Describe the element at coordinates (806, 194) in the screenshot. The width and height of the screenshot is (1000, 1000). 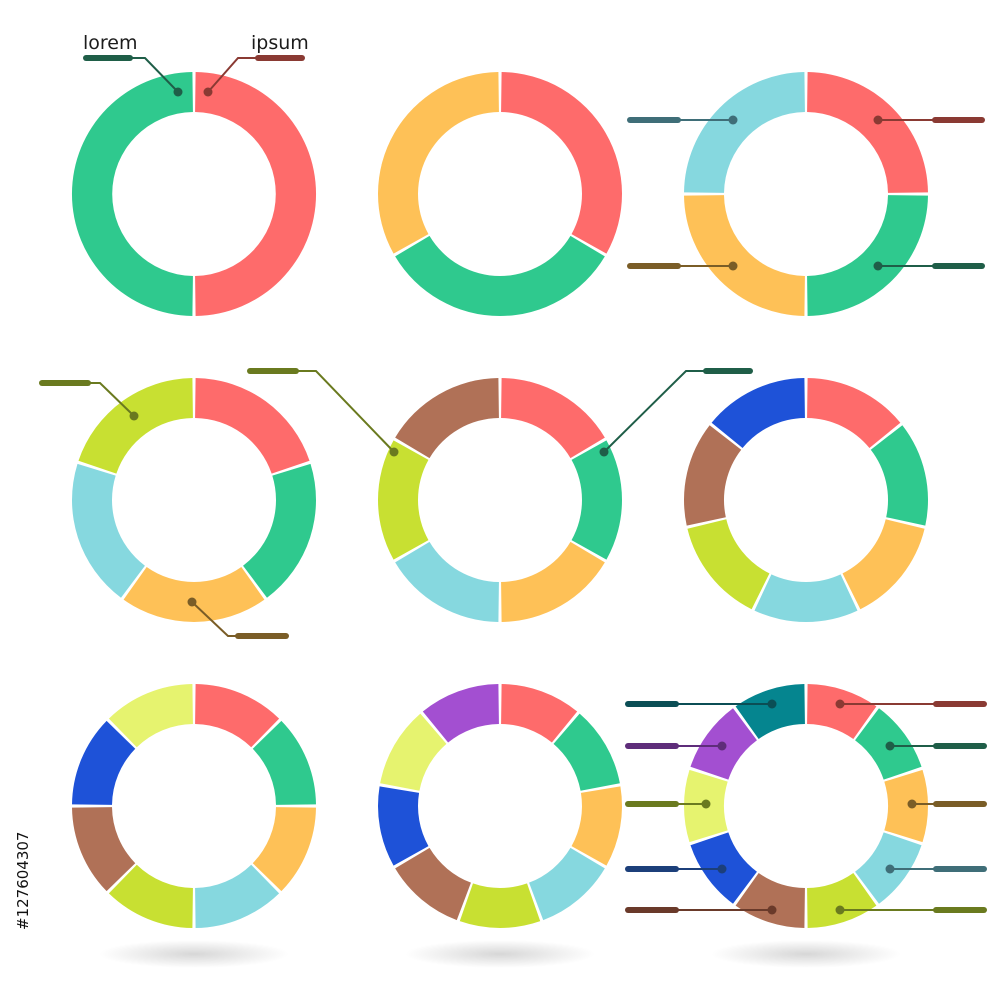
I see `four-segments-ring` at that location.